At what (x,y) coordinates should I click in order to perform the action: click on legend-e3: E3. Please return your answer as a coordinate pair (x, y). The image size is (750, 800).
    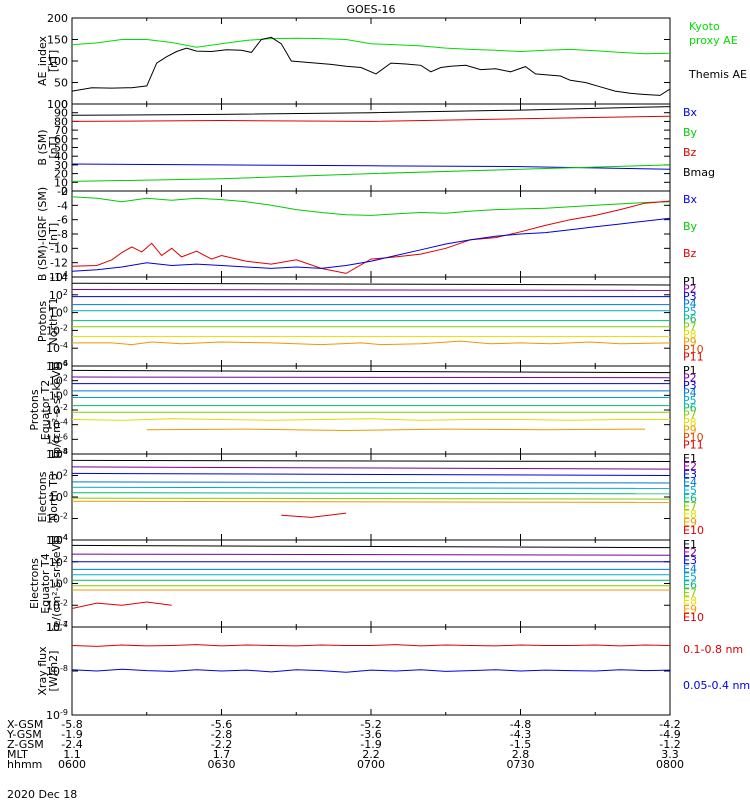
    Looking at the image, I should click on (690, 560).